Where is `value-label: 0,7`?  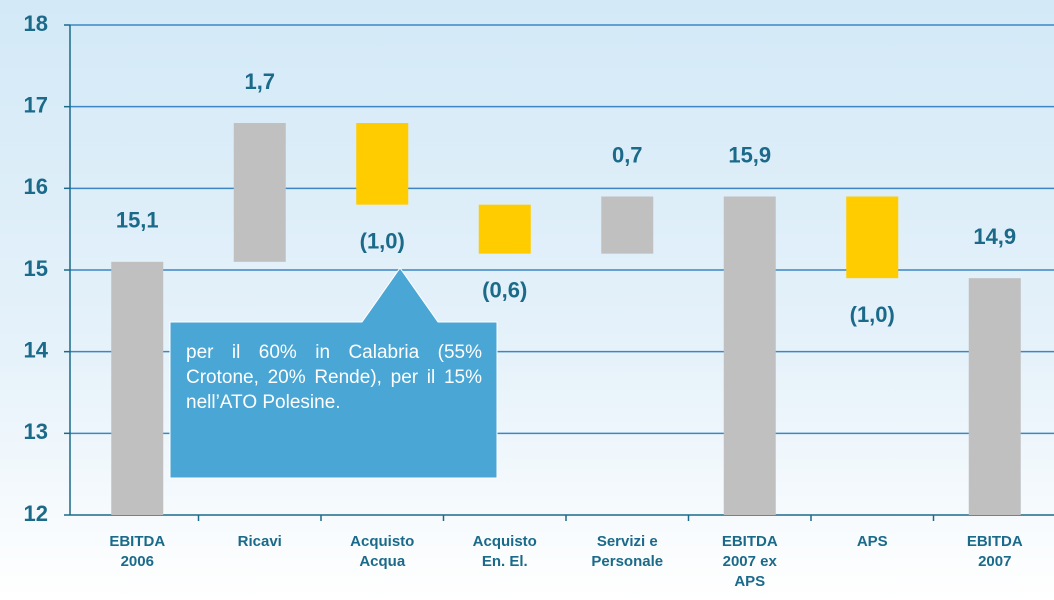 value-label: 0,7 is located at coordinates (627, 154).